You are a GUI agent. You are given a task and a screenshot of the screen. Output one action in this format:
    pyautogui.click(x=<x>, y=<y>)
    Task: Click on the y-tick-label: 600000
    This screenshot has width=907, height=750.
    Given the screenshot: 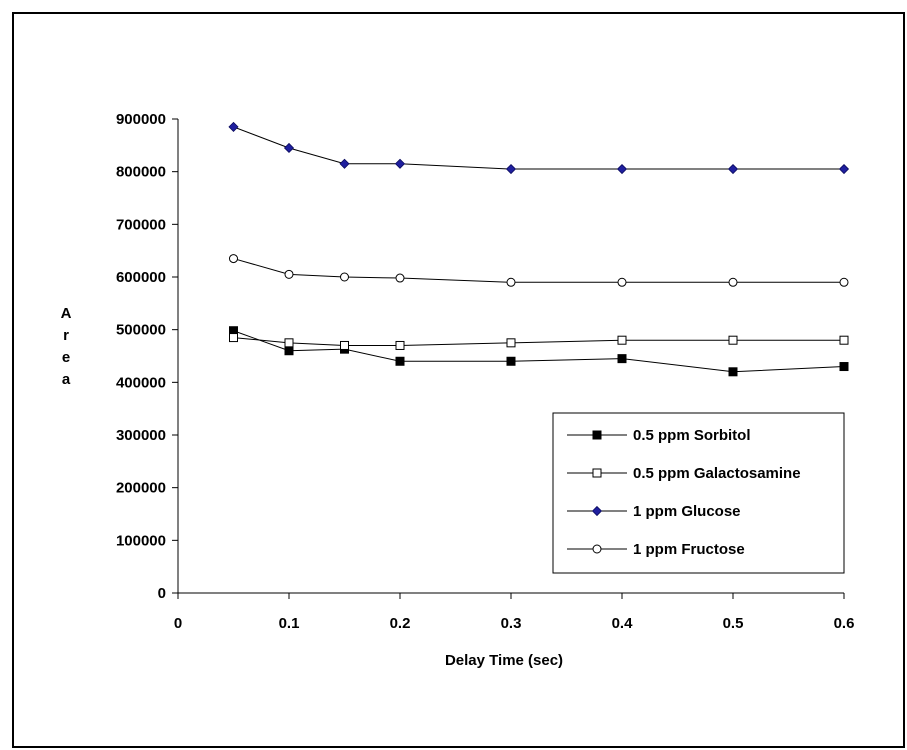 What is the action you would take?
    pyautogui.click(x=141, y=277)
    